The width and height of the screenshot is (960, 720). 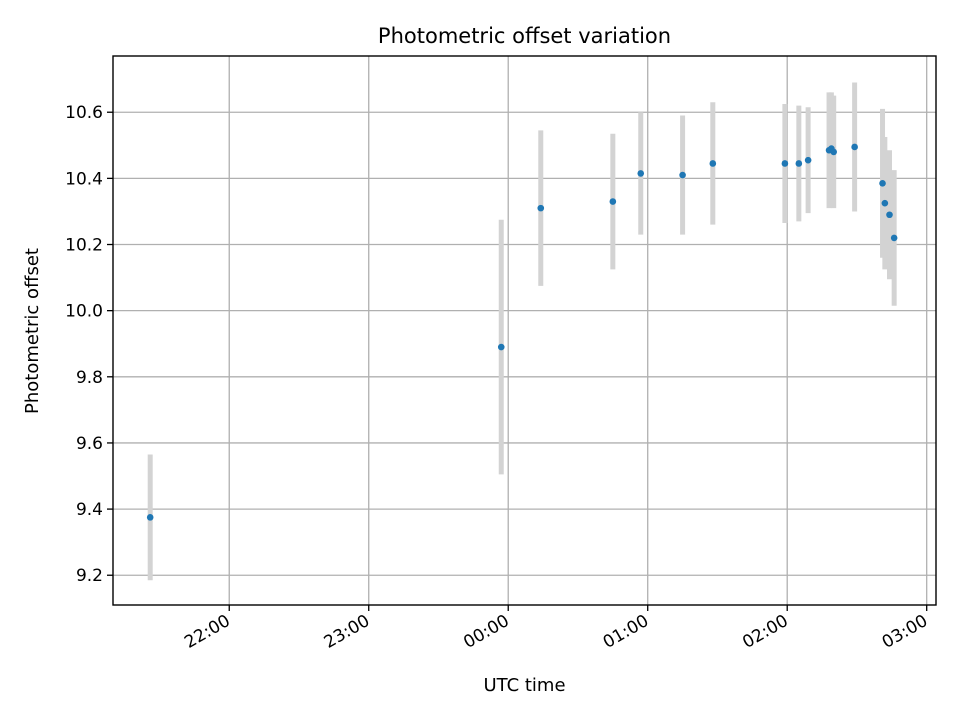 What do you see at coordinates (89, 444) in the screenshot?
I see `y-tick-label: 9.6` at bounding box center [89, 444].